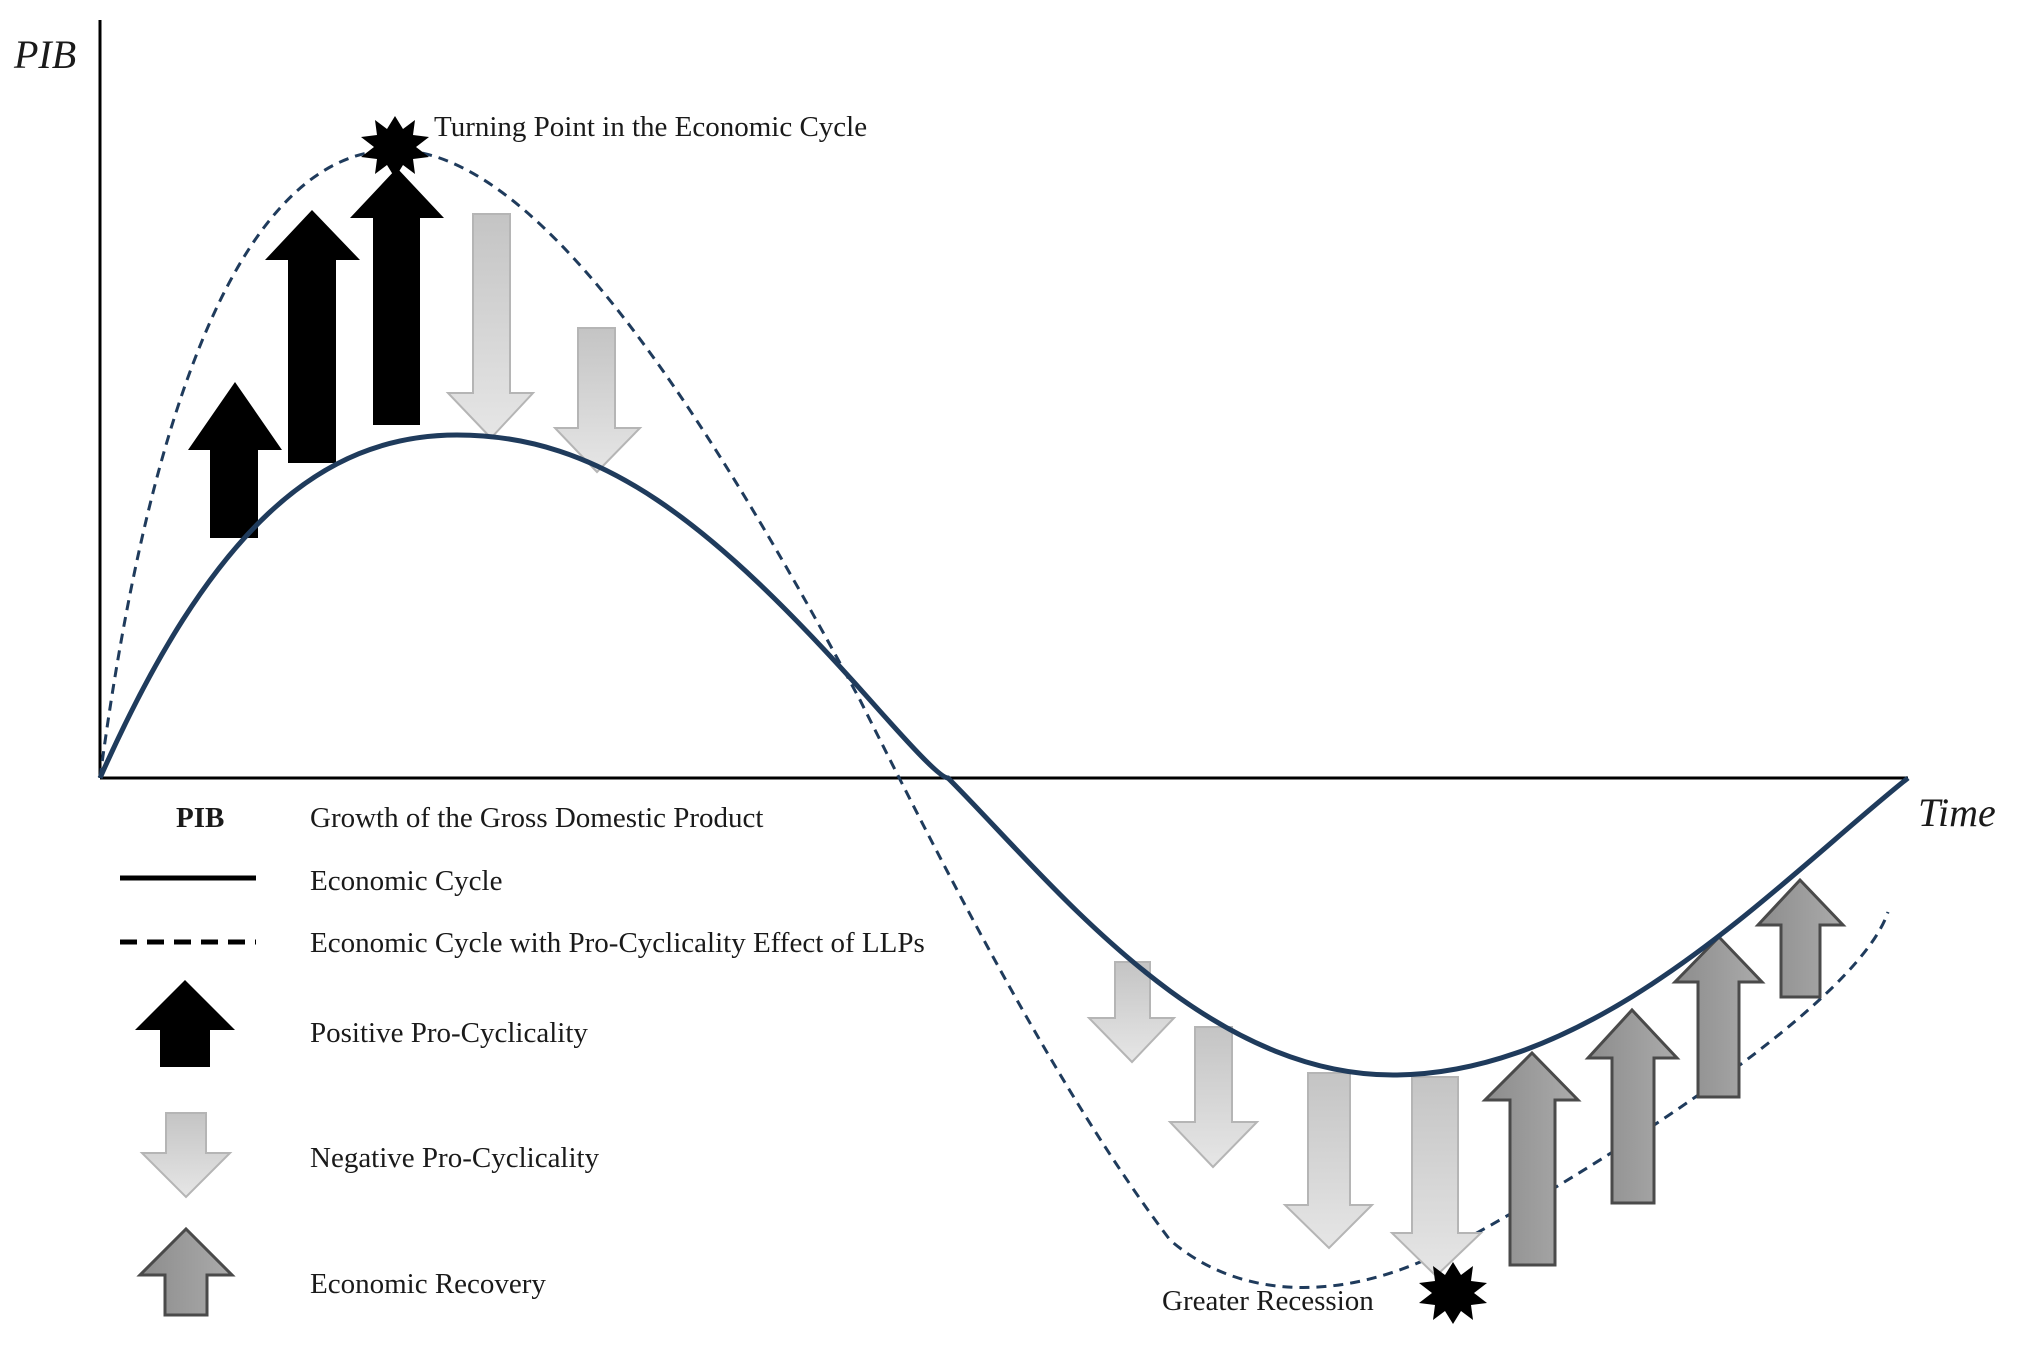 Image resolution: width=2024 pixels, height=1347 pixels. What do you see at coordinates (200, 818) in the screenshot?
I see `legend-pib-key: PIB` at bounding box center [200, 818].